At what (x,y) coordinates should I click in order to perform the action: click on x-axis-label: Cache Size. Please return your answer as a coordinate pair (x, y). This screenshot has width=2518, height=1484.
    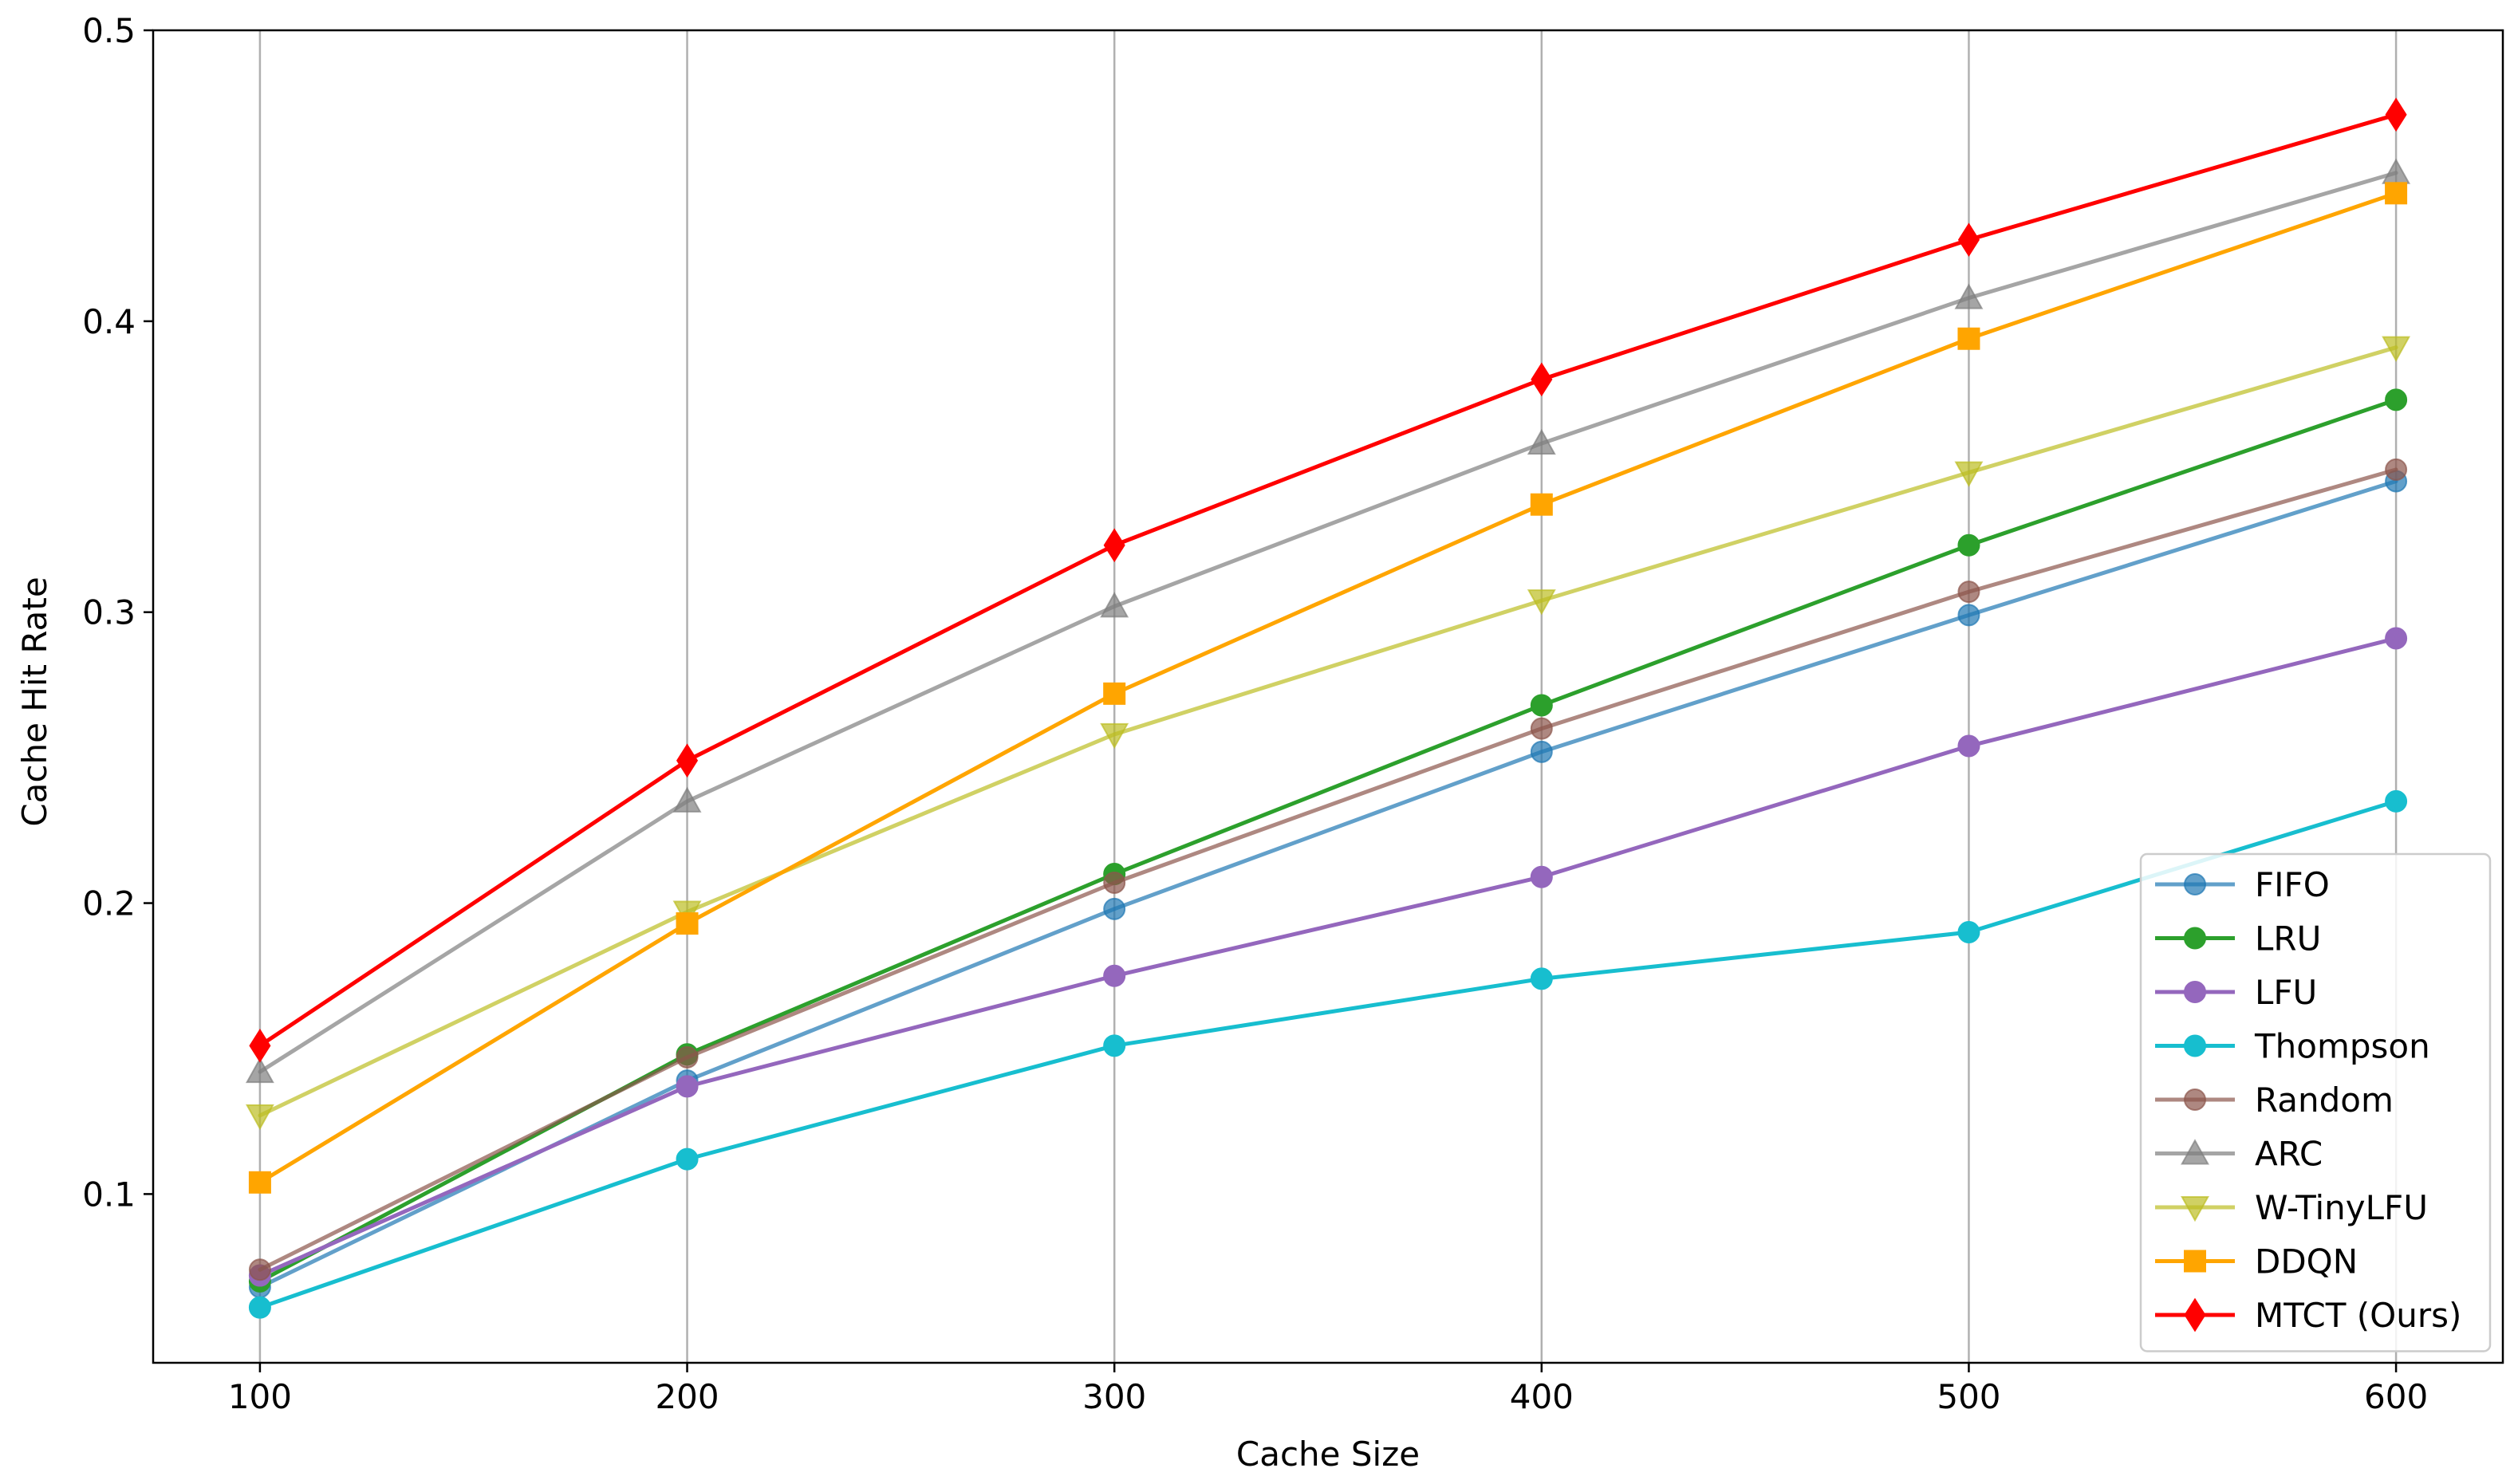
    Looking at the image, I should click on (1328, 1454).